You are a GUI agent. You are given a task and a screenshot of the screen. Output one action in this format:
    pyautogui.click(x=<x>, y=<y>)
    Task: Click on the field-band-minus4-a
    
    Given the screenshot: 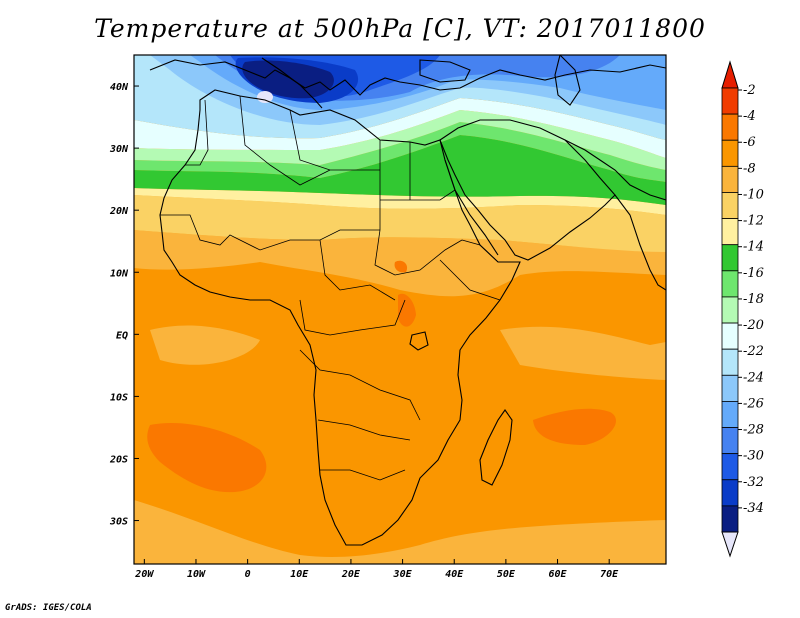 What is the action you would take?
    pyautogui.click(x=207, y=457)
    